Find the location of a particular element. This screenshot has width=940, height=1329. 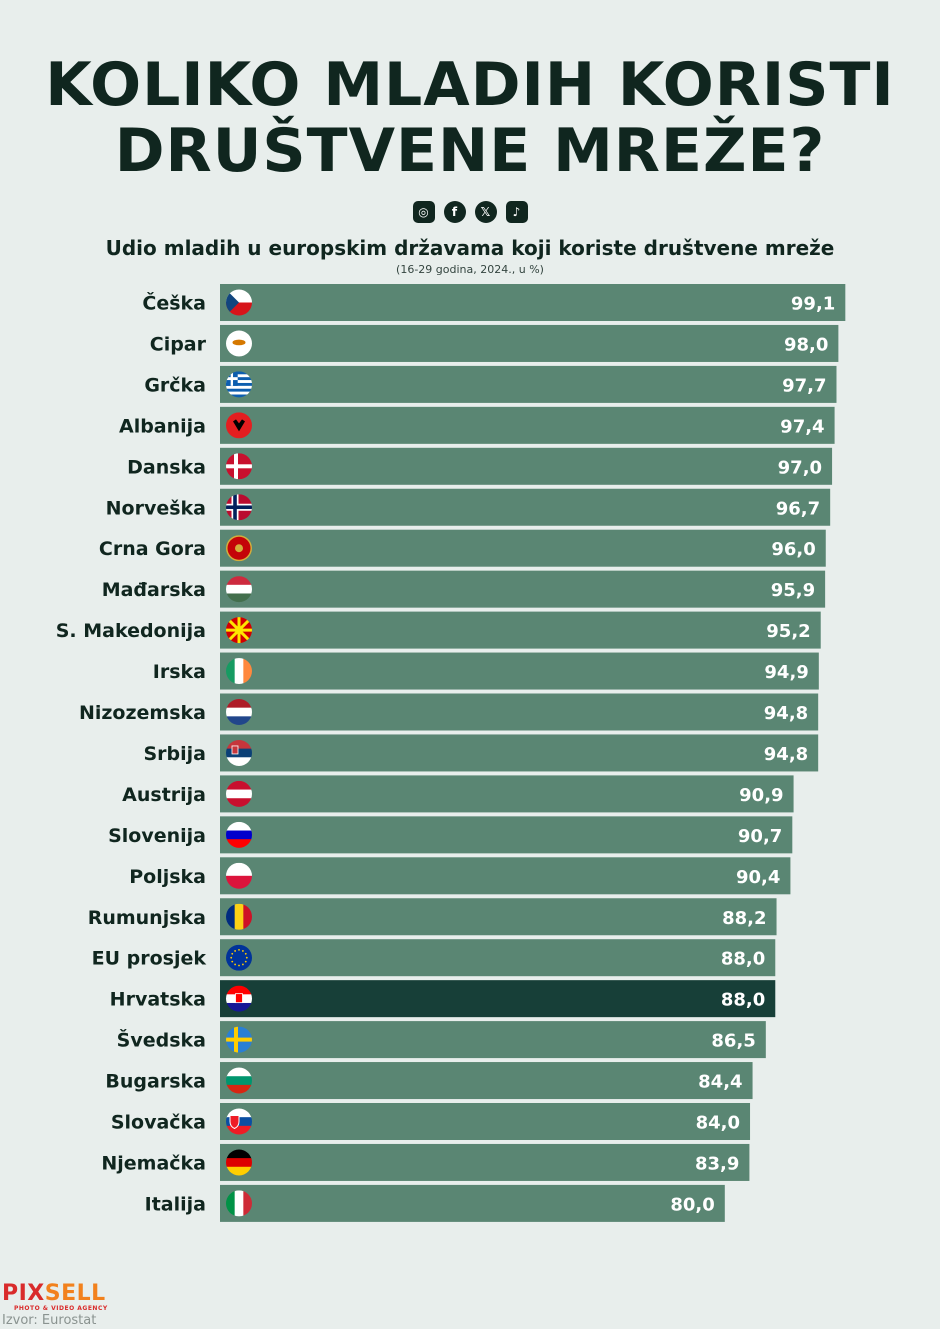

bar-row: Austrija 90,9 is located at coordinates (458, 794).